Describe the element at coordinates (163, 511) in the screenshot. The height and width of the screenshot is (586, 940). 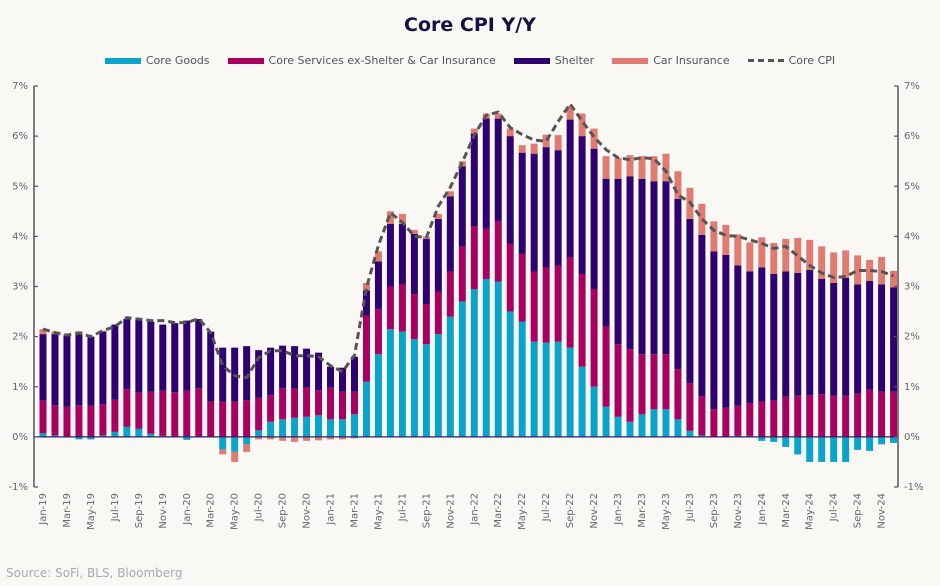
I see `x-tick-label: Nov-19` at that location.